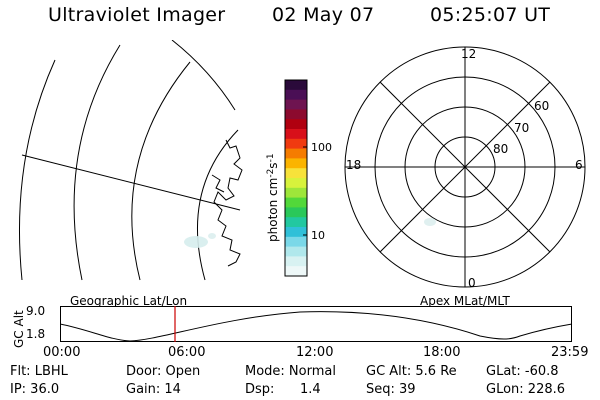 This screenshot has height=400, width=600. I want to click on lat-label-70: 70, so click(521, 128).